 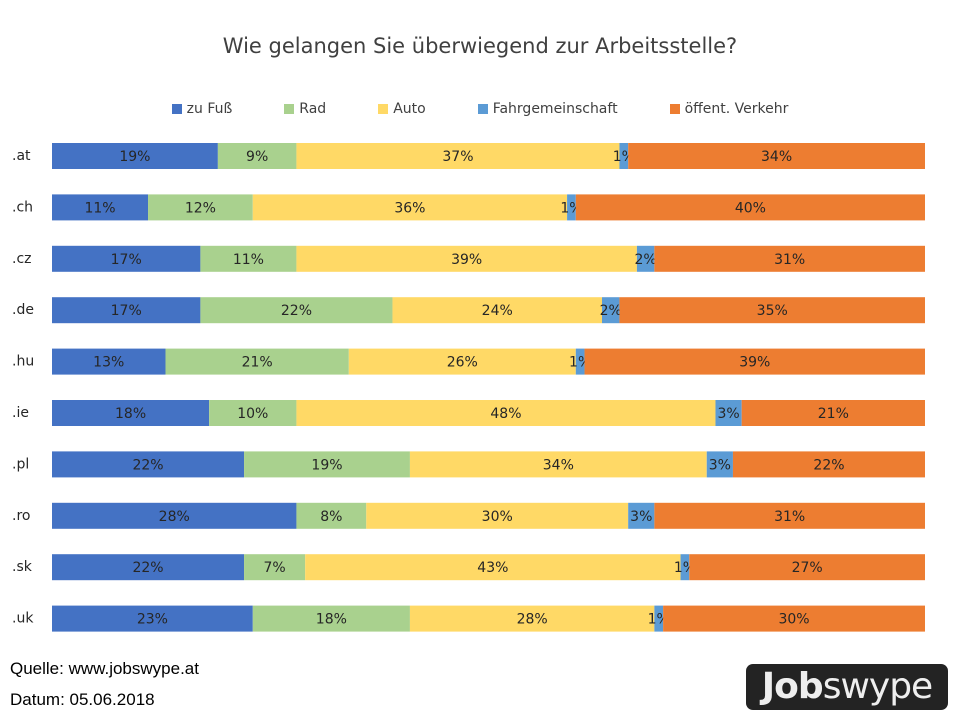 I want to click on legend-label: zu Fuß, so click(x=209, y=109).